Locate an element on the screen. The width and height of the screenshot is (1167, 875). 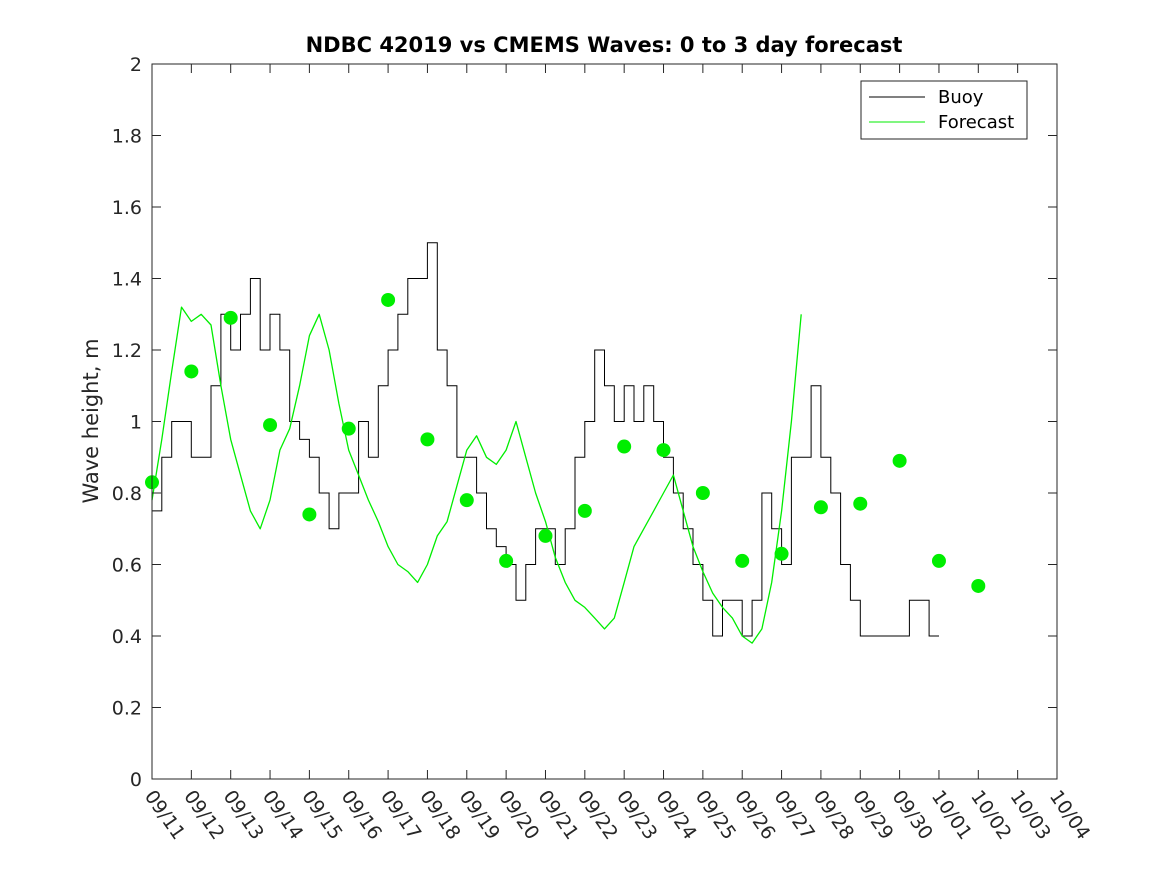
y-tick-label: 1.2 is located at coordinates (127, 351).